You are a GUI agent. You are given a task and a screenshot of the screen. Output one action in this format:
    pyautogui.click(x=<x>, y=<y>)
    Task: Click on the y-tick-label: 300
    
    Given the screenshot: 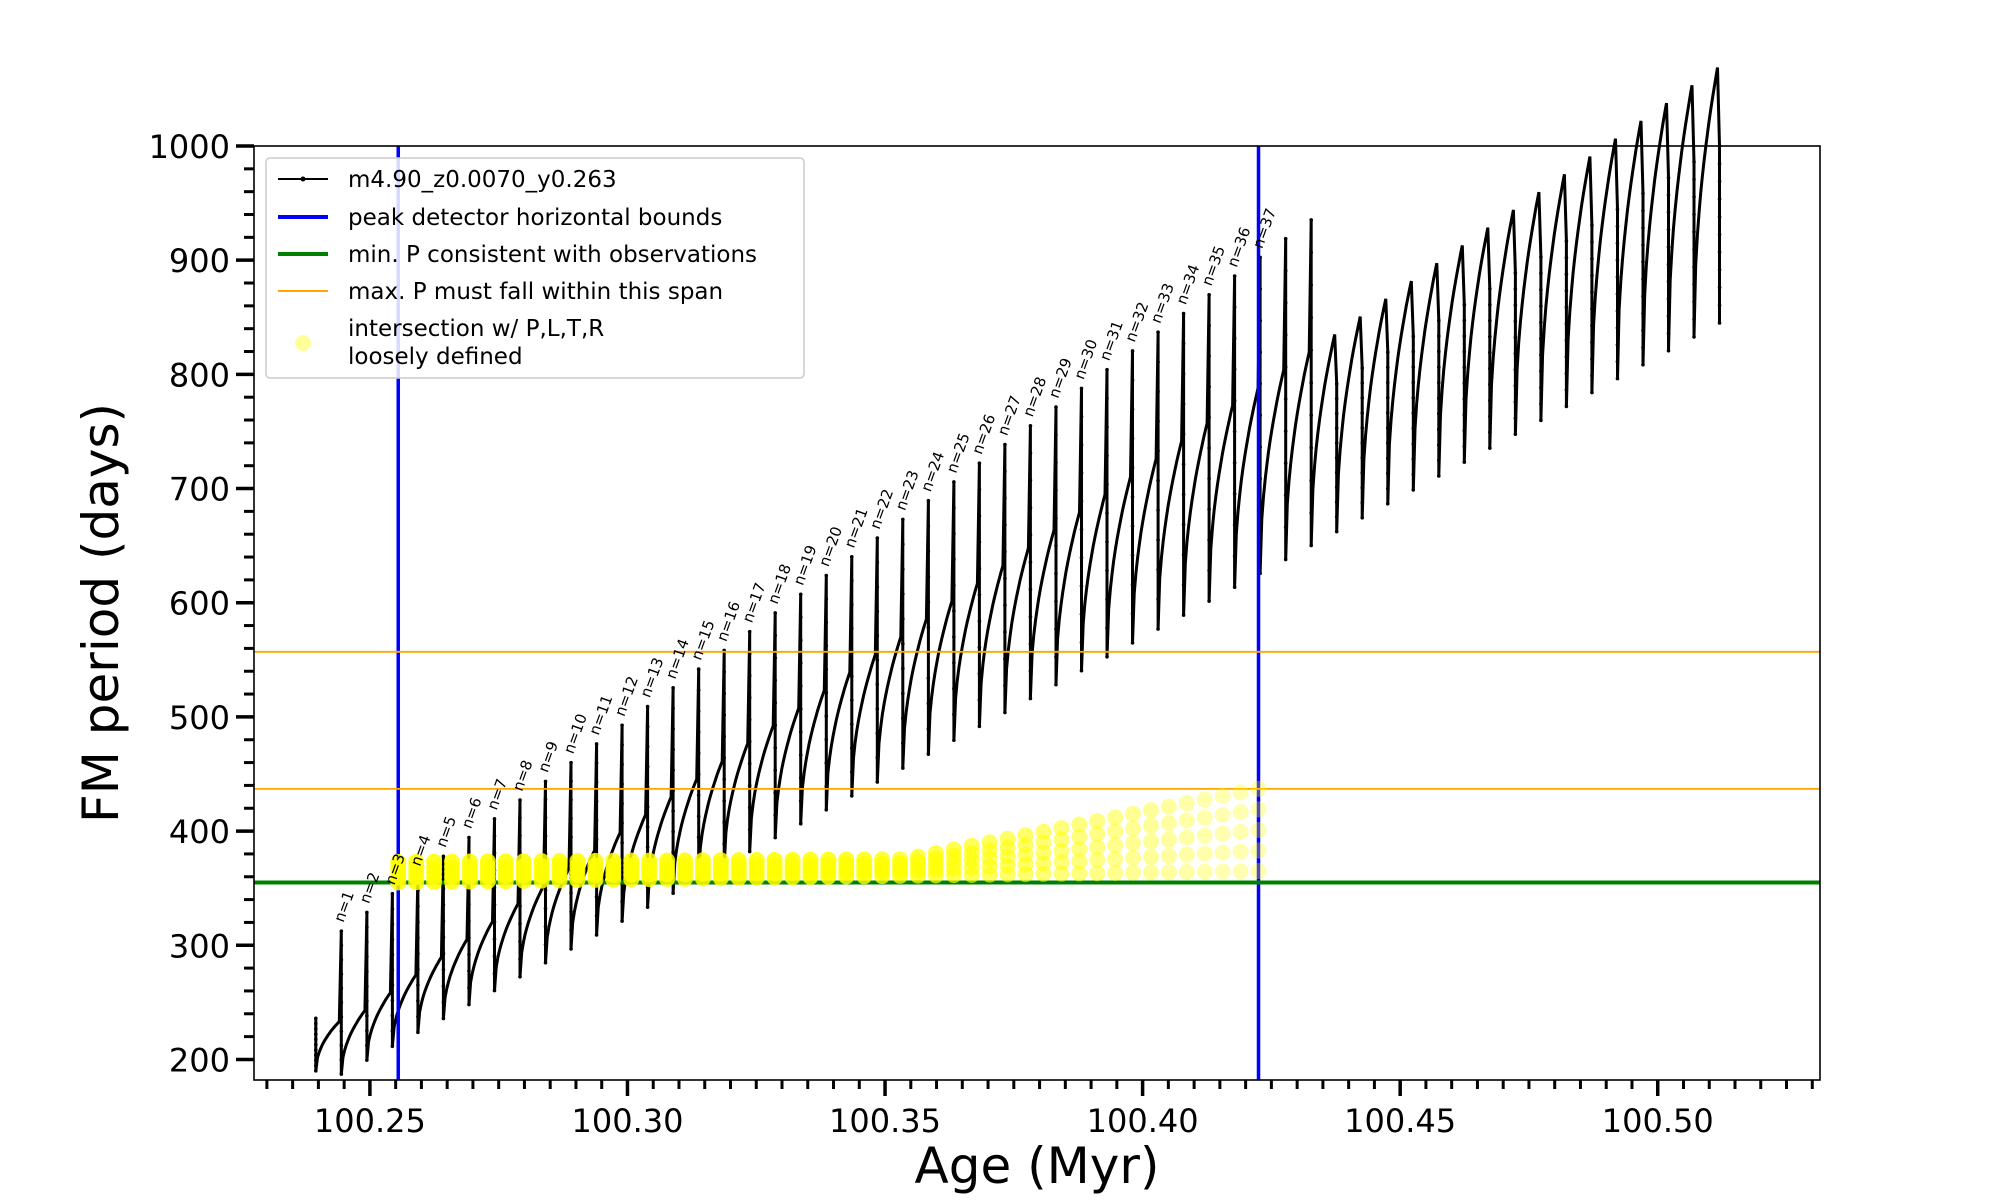 What is the action you would take?
    pyautogui.click(x=199, y=946)
    